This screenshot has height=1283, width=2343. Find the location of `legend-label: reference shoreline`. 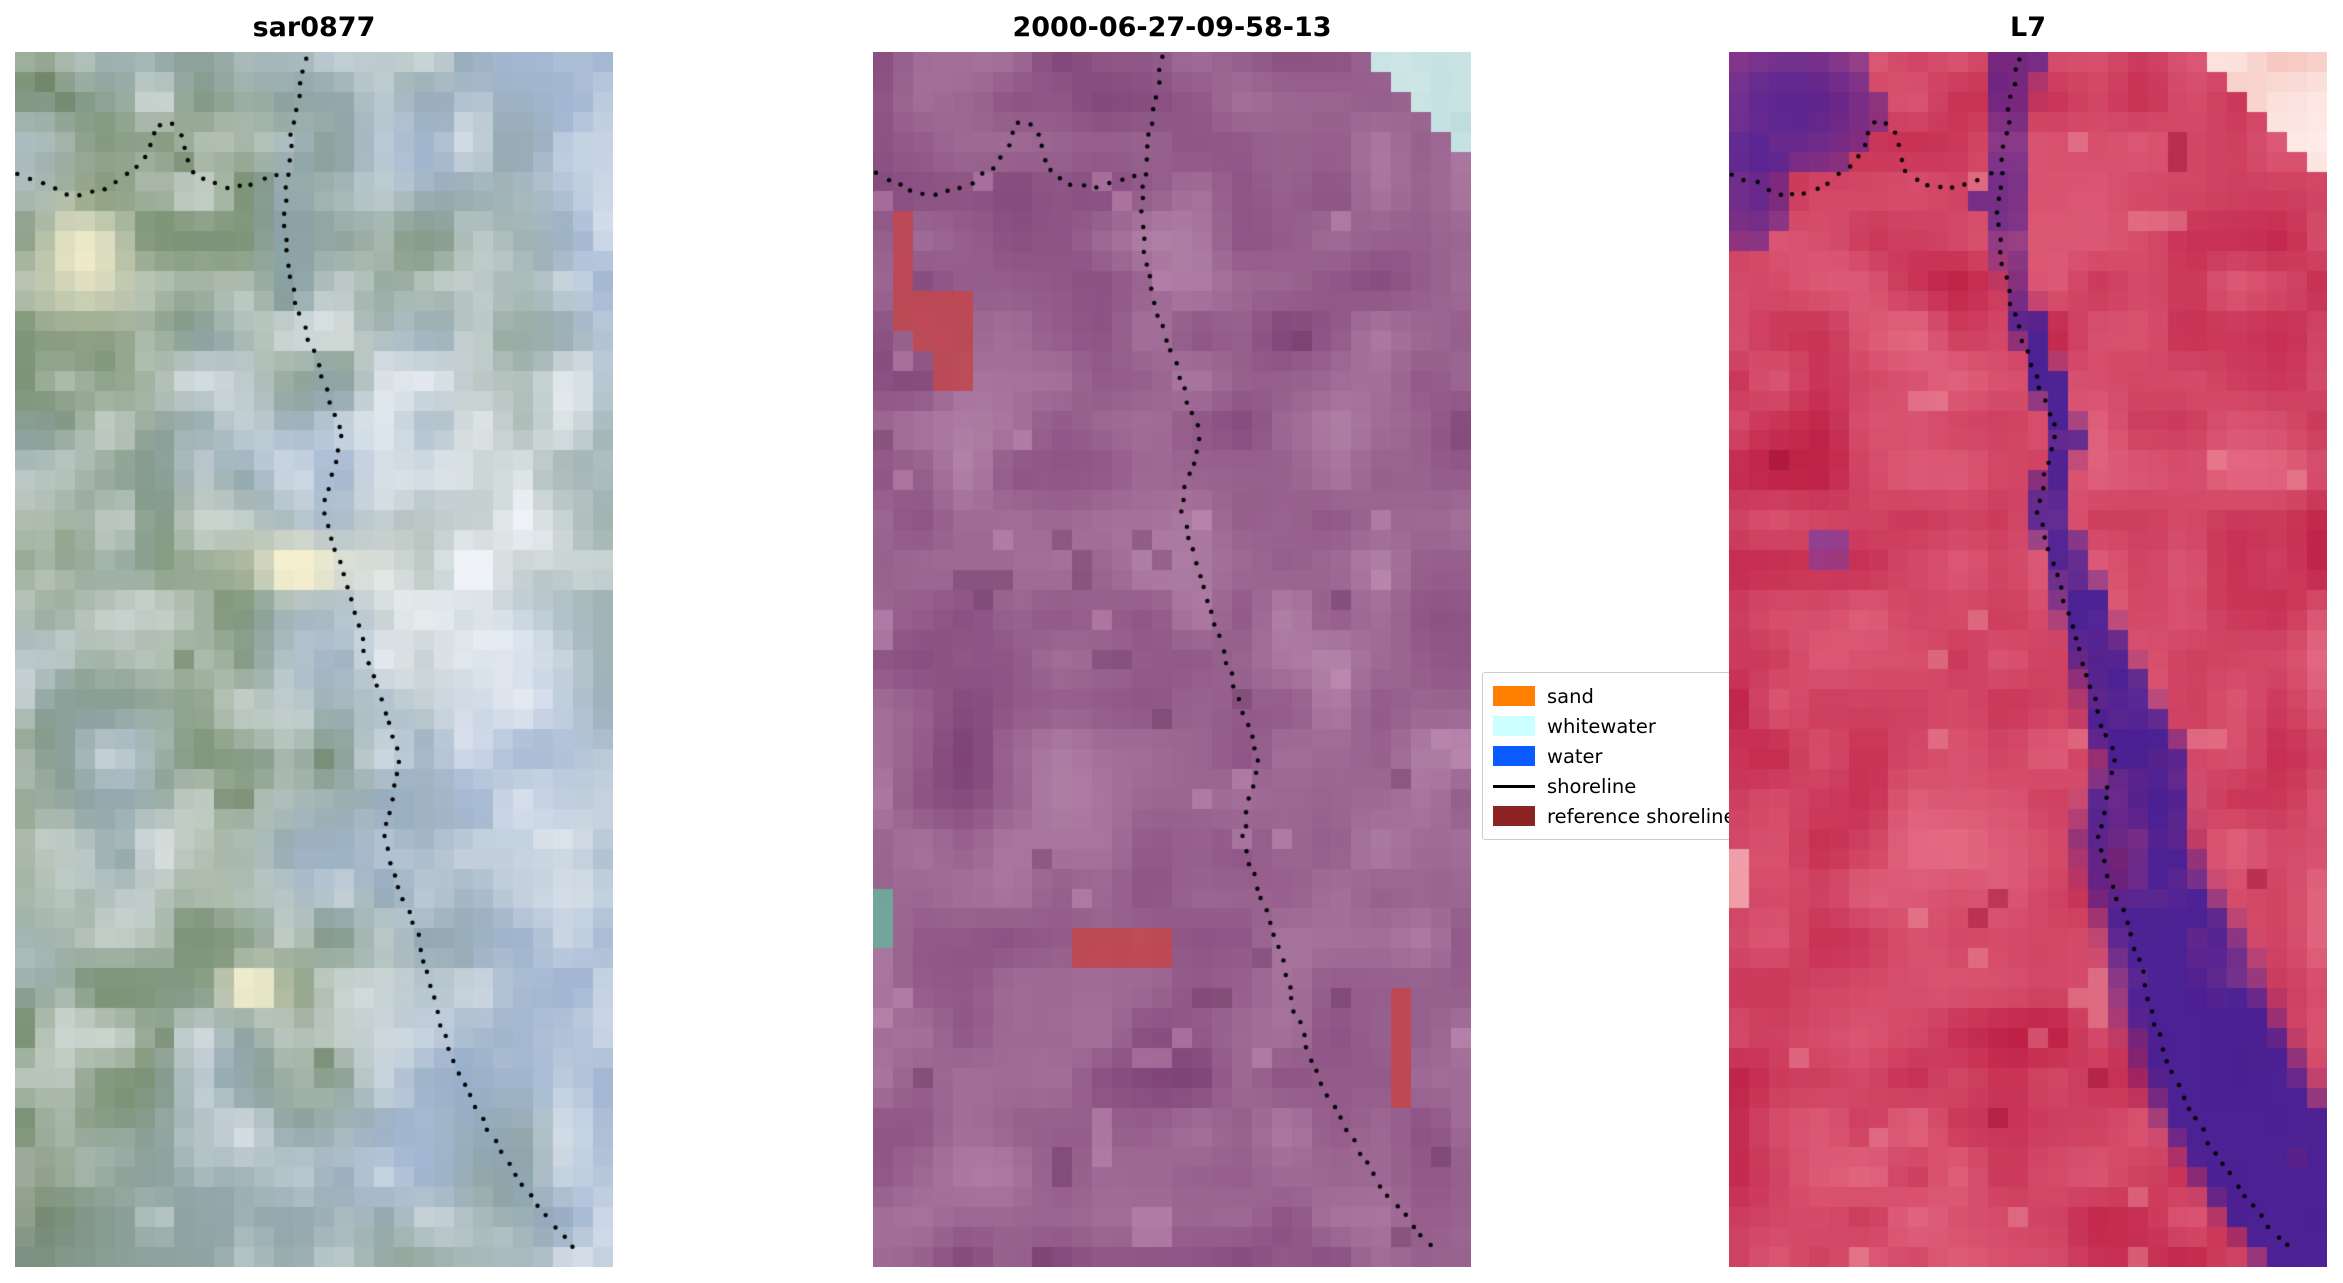

legend-label: reference shoreline is located at coordinates (1641, 816).